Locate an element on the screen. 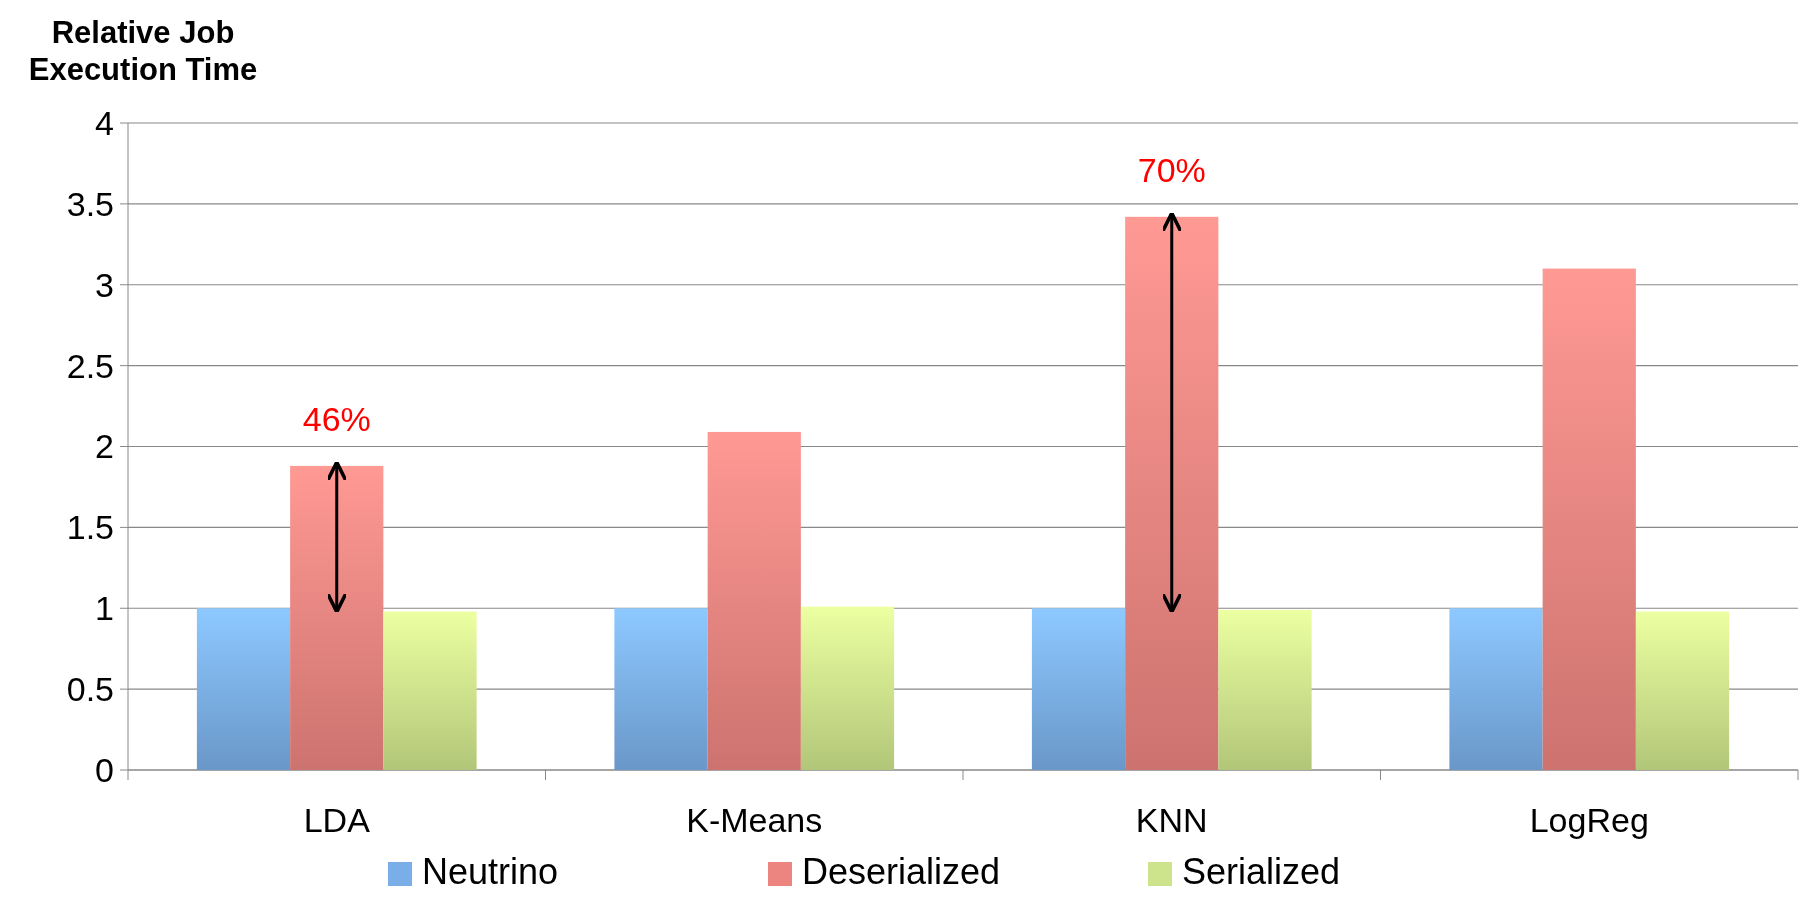 The width and height of the screenshot is (1818, 906). y-tick-label: 1 is located at coordinates (104, 608).